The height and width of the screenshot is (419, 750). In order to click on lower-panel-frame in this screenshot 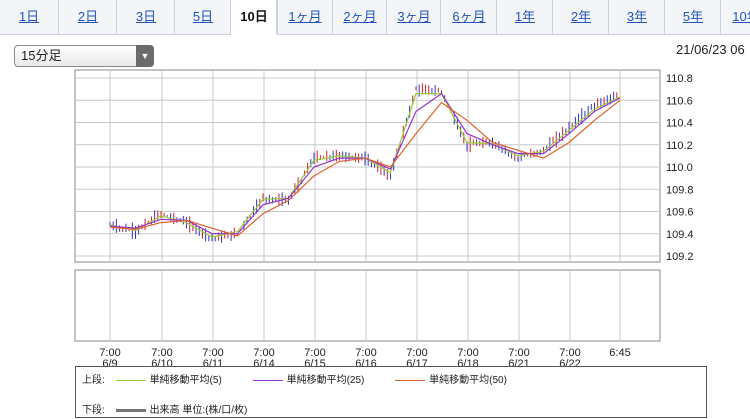, I will do `click(367, 305)`.